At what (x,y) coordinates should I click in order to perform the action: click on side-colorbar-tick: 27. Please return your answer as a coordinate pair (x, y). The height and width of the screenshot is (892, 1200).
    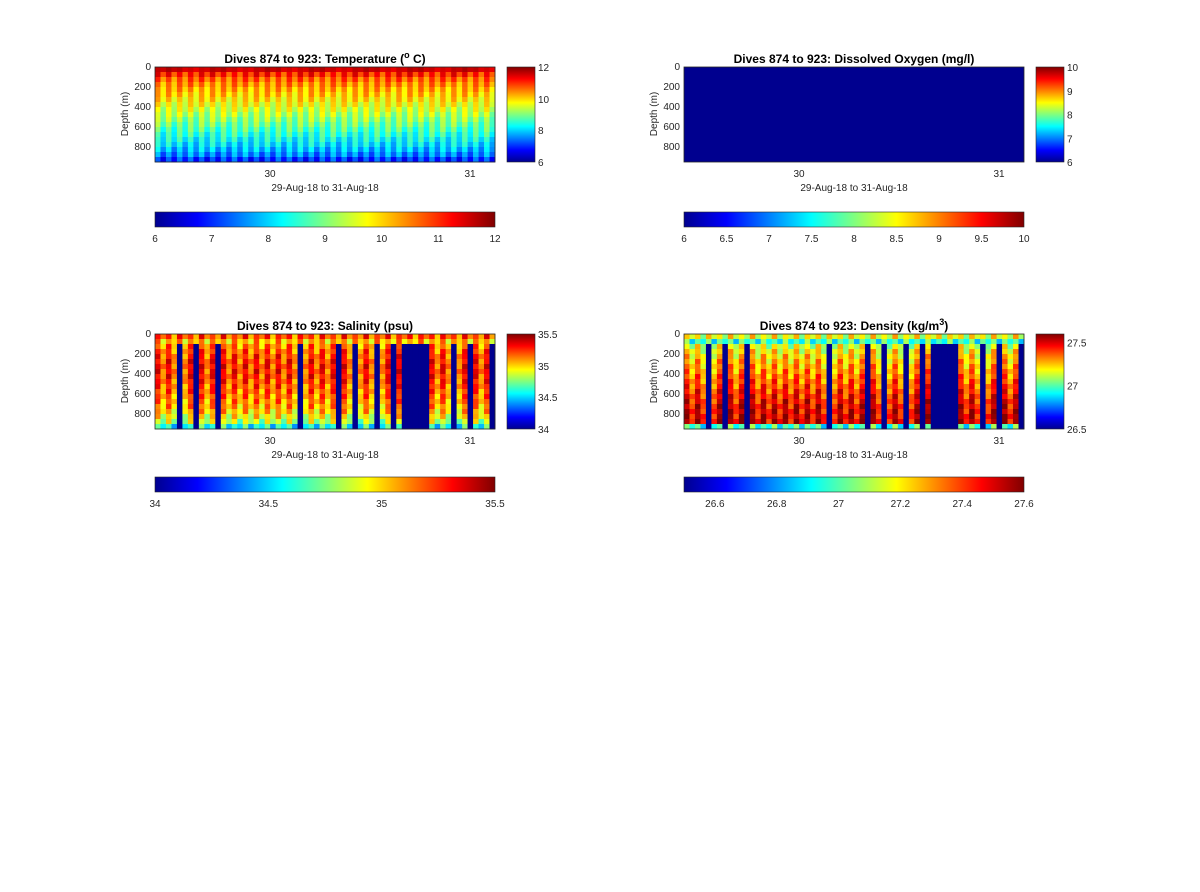
    Looking at the image, I should click on (1073, 387).